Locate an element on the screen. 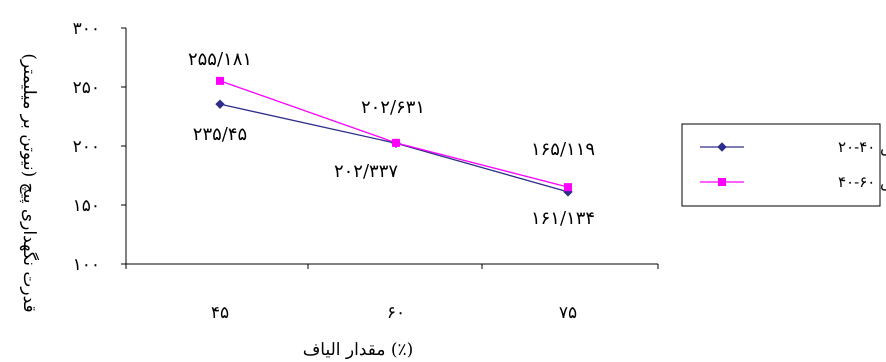  data-label: ۲۰۲/۶۳۱ is located at coordinates (393, 107).